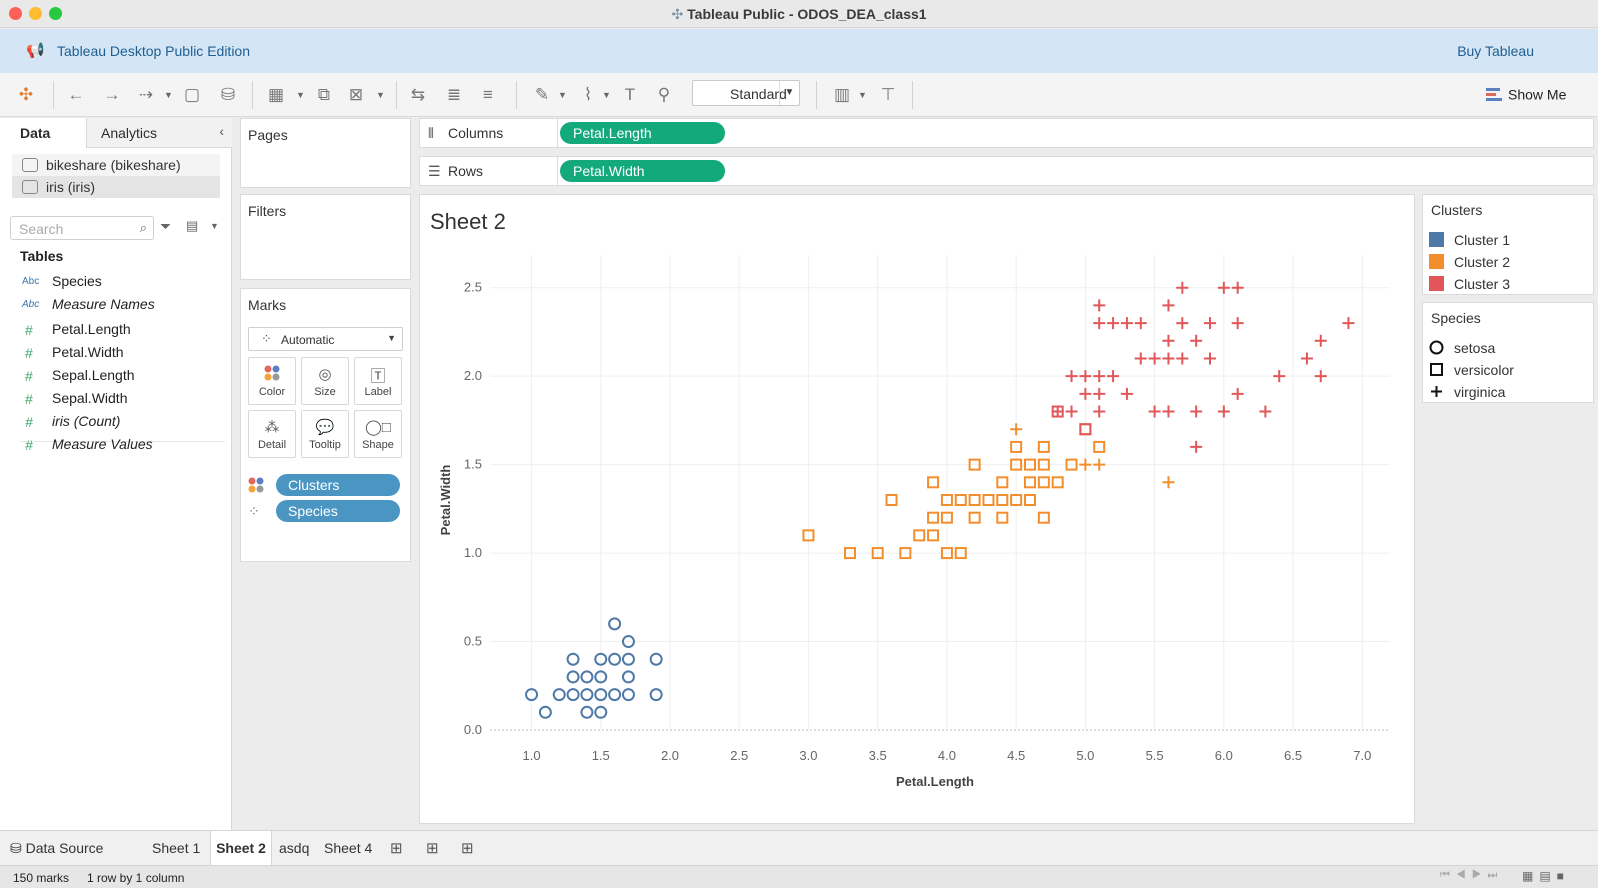 The height and width of the screenshot is (888, 1598). I want to click on replay-icon: ⇢, so click(146, 94).